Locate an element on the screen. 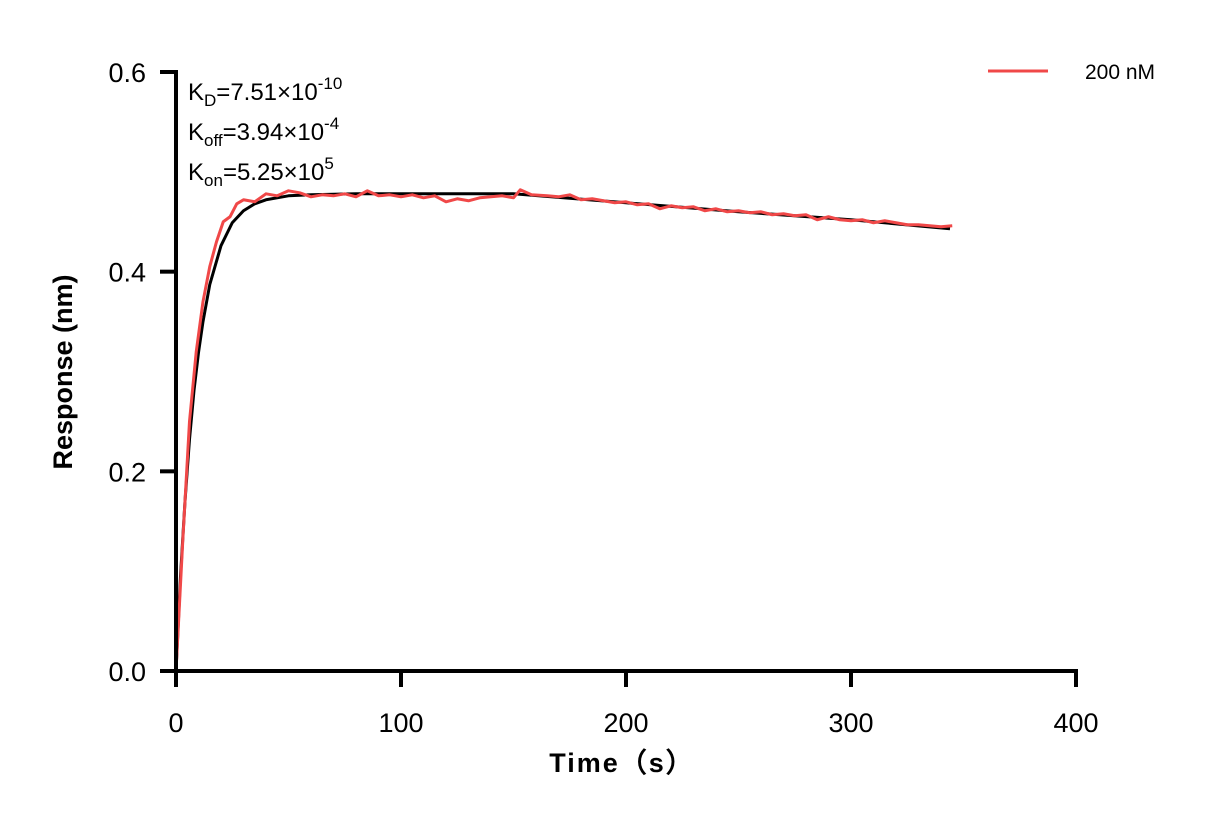  legend-label: 200 nM is located at coordinates (1120, 72).